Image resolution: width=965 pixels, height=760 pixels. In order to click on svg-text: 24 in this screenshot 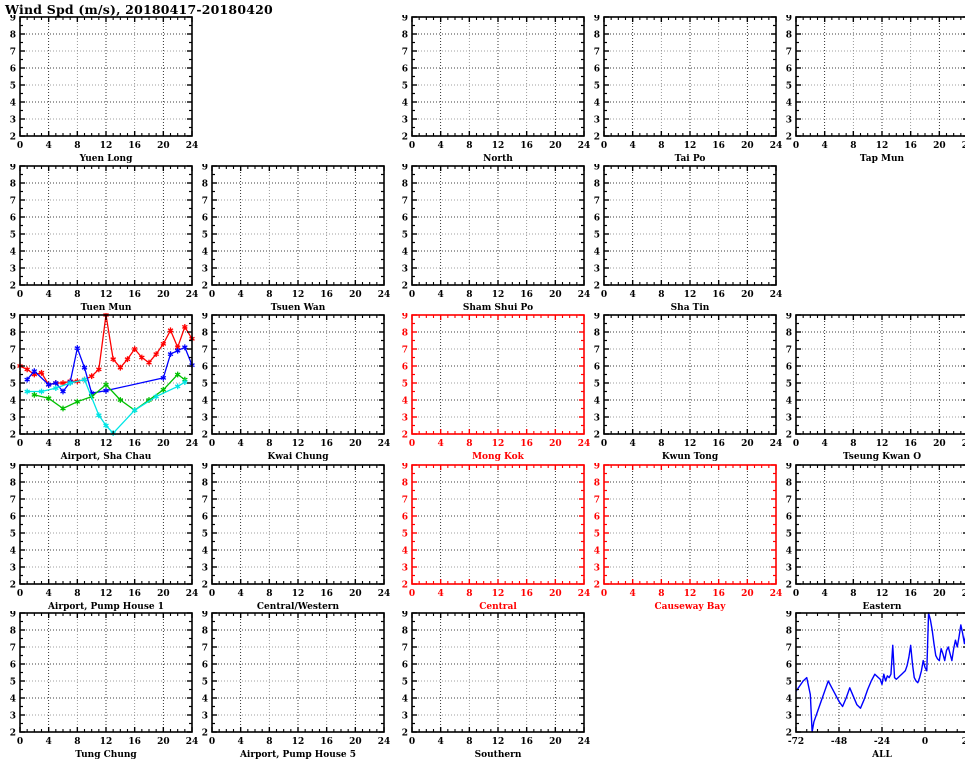, I will do `click(584, 594)`.